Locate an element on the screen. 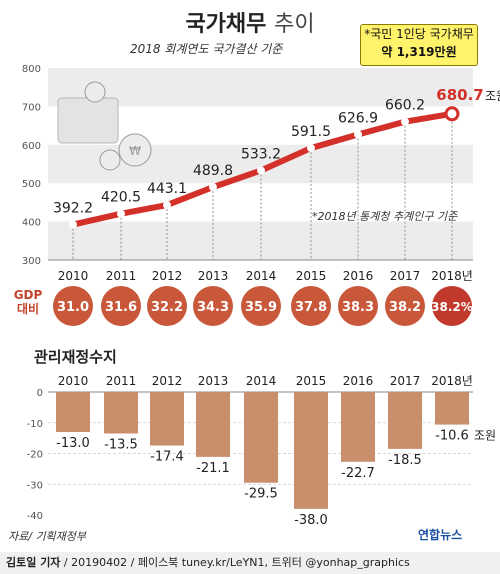 The image size is (500, 574). value-label: 489.8 is located at coordinates (213, 171).